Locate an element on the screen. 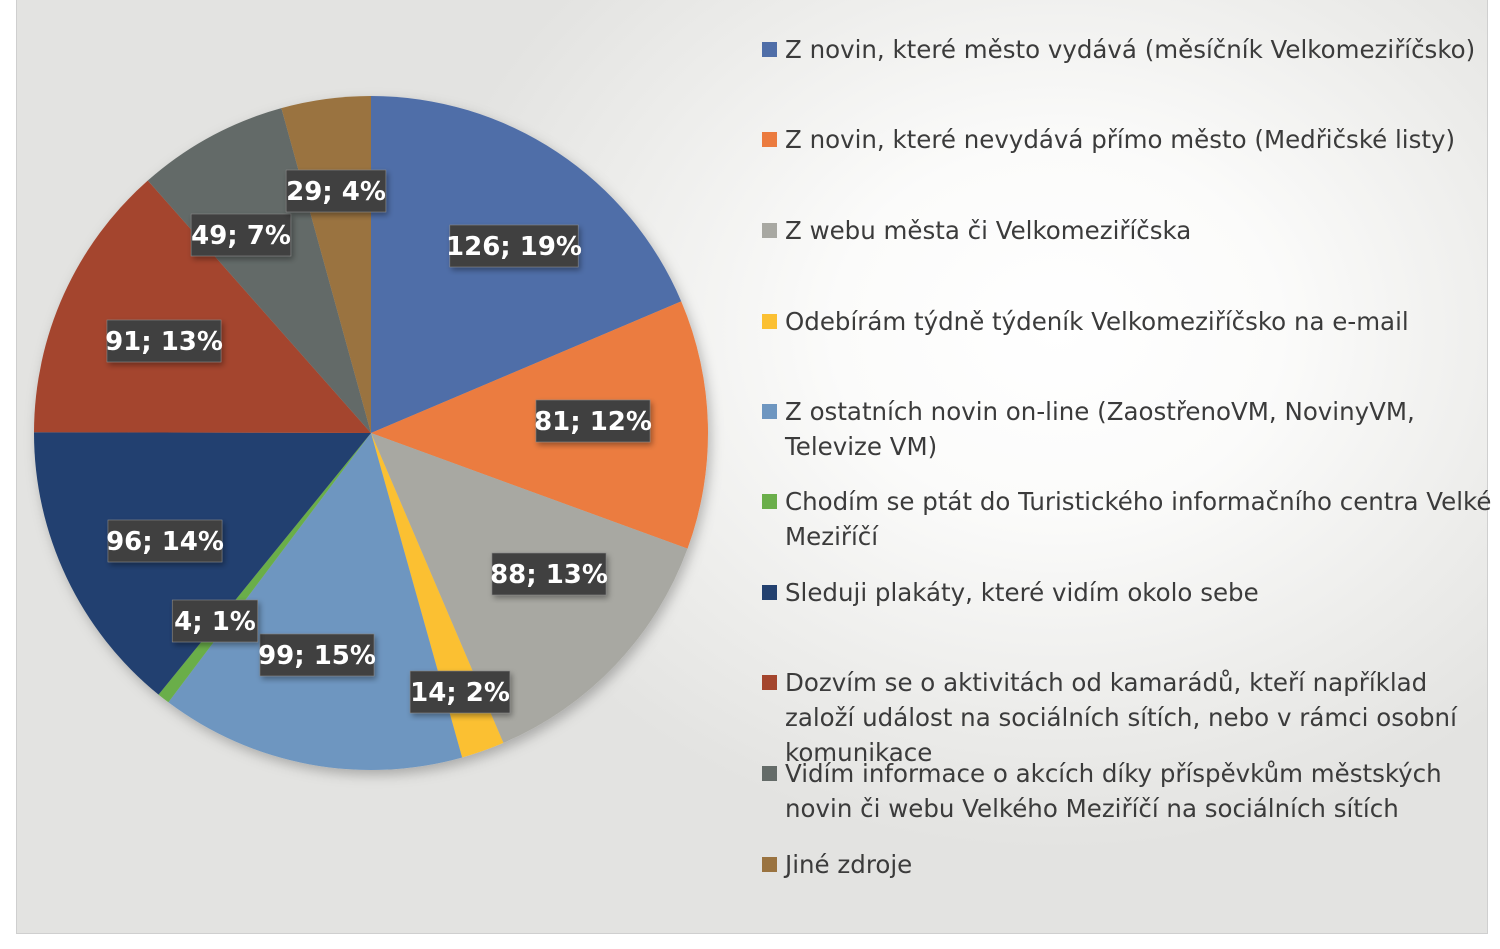 This screenshot has height=949, width=1500. data-label-8: 91; 13% is located at coordinates (164, 341).